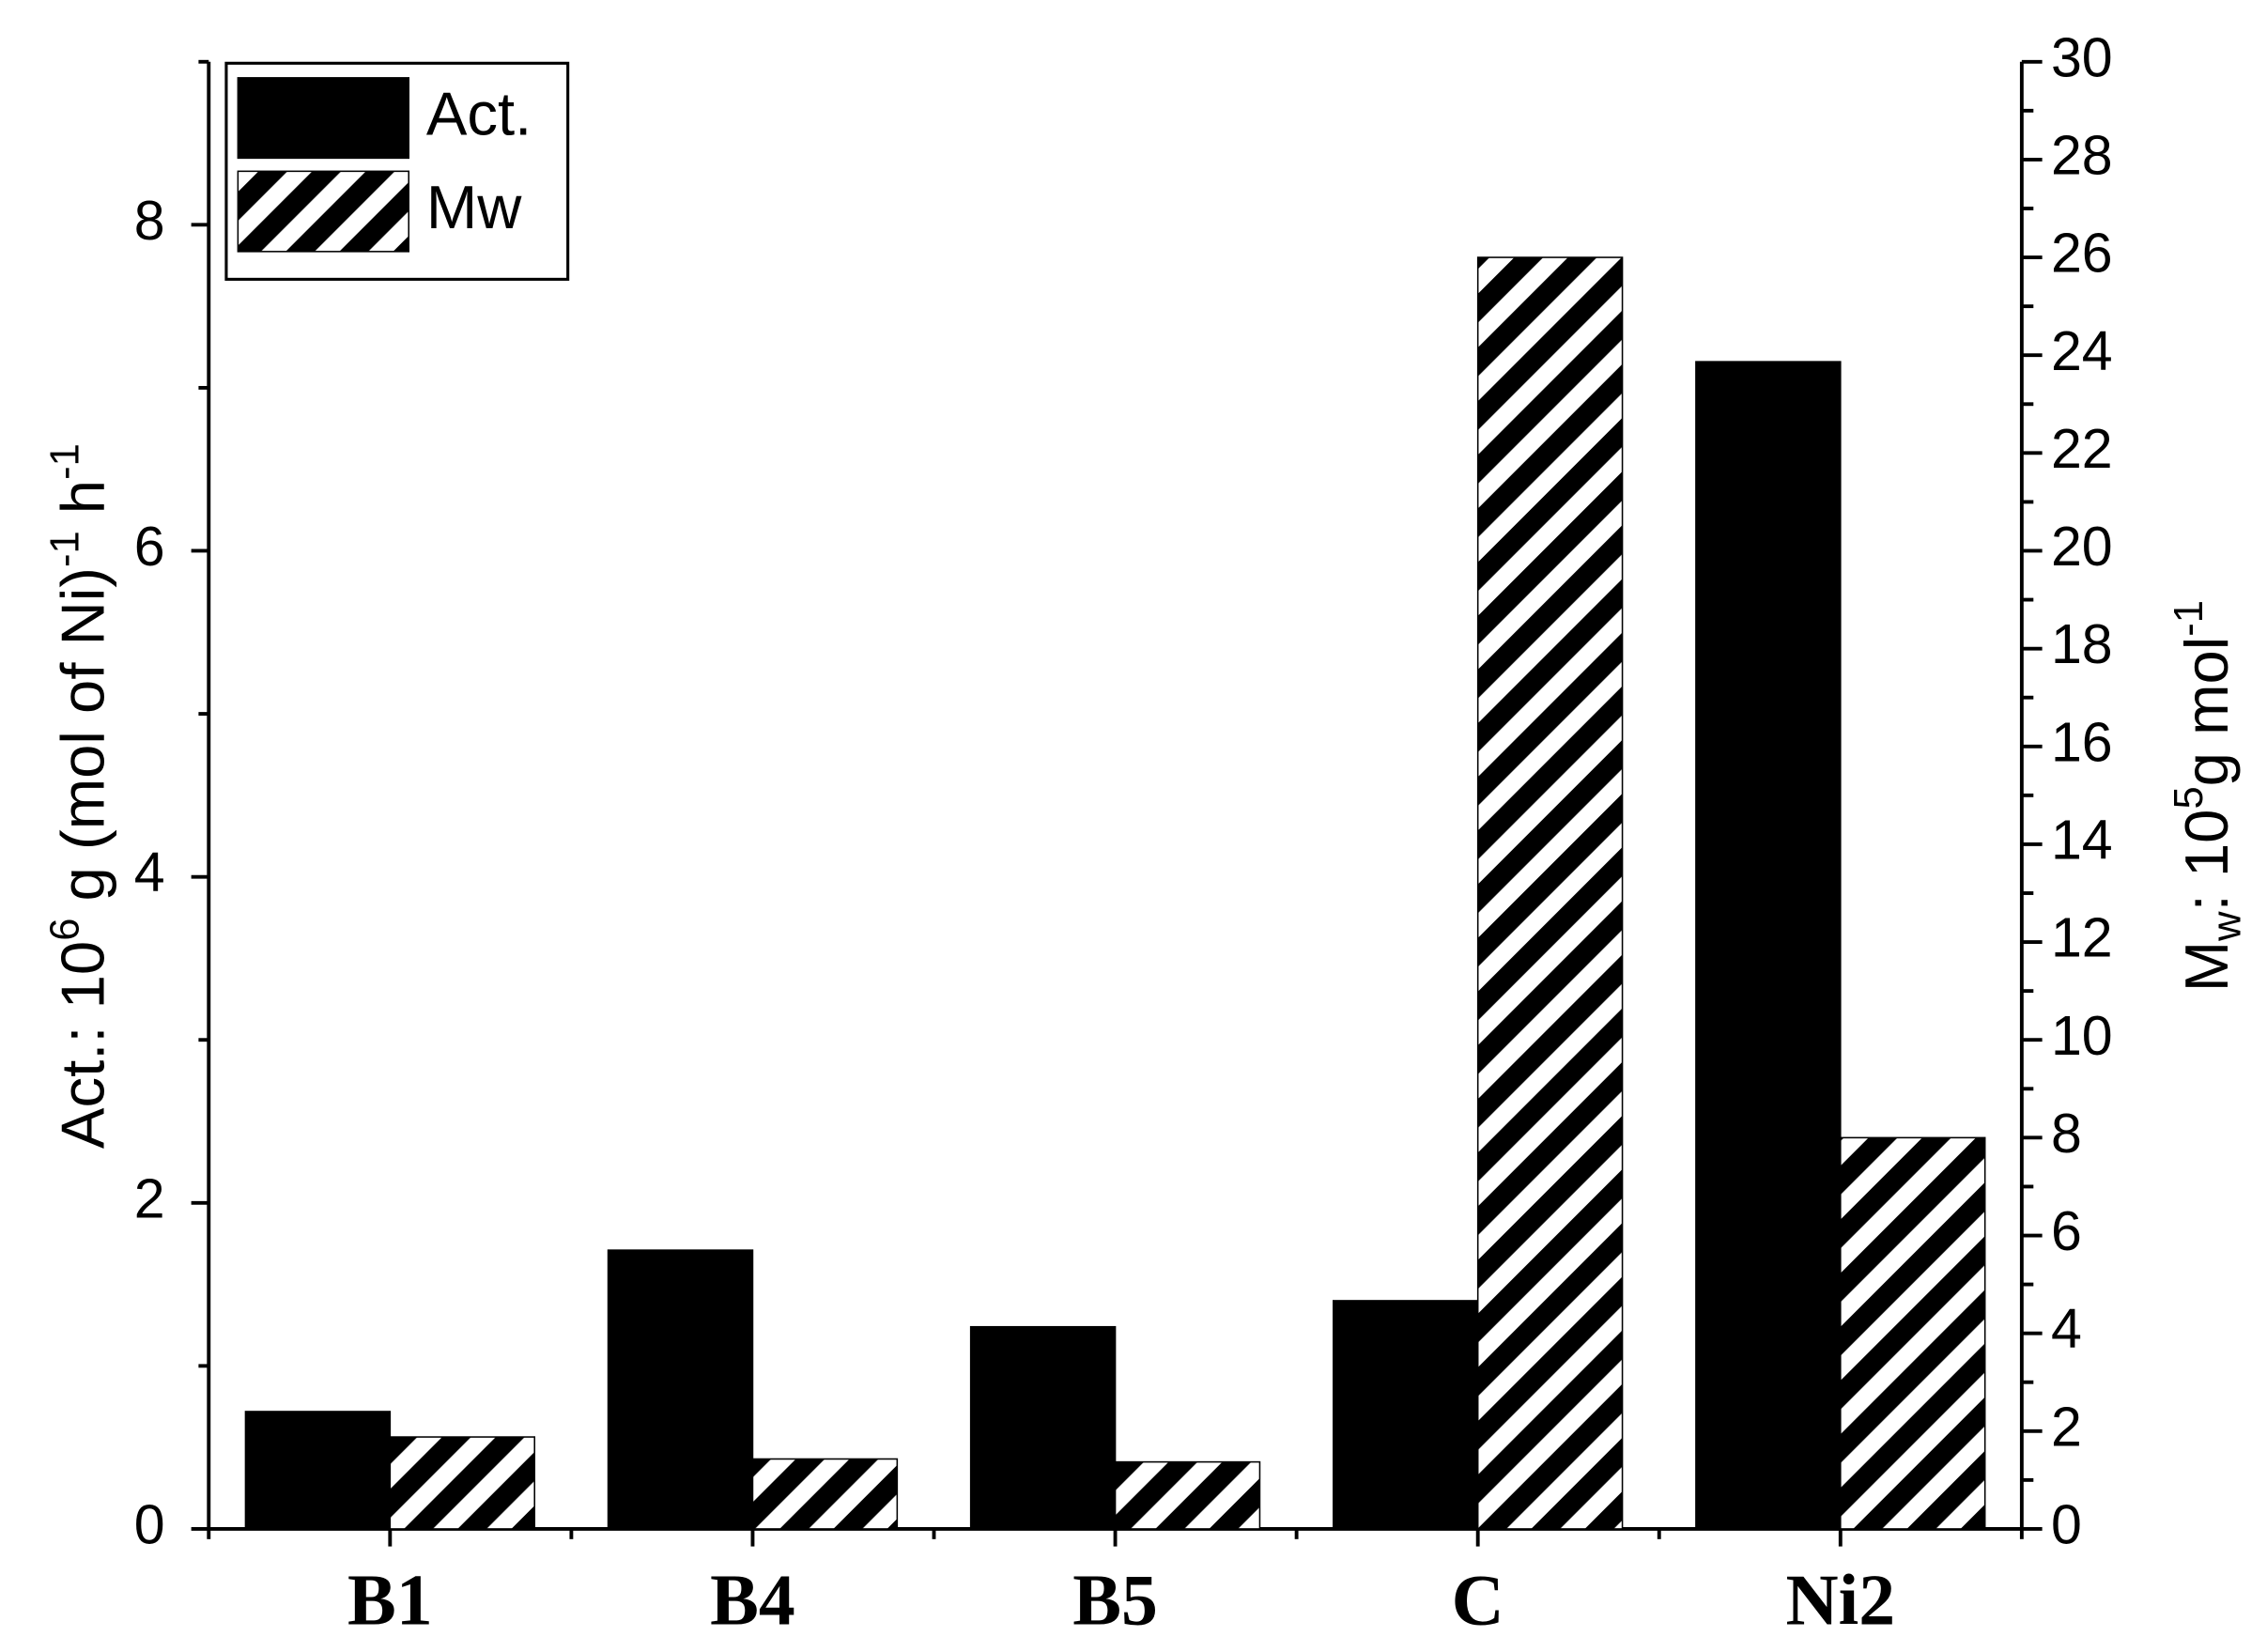 Image resolution: width=2267 pixels, height=1652 pixels. What do you see at coordinates (2082, 254) in the screenshot?
I see `y2-tick-label: 26` at bounding box center [2082, 254].